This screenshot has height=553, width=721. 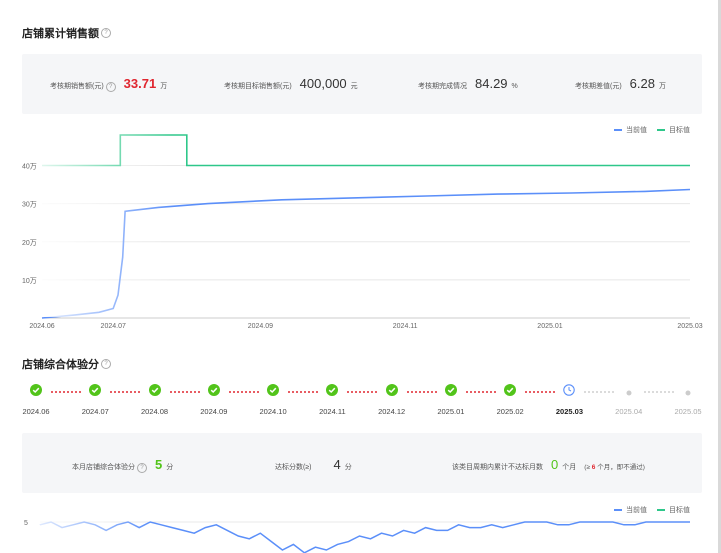 What do you see at coordinates (77, 86) in the screenshot?
I see `metric-sales-label: 考核期销售额(元)` at bounding box center [77, 86].